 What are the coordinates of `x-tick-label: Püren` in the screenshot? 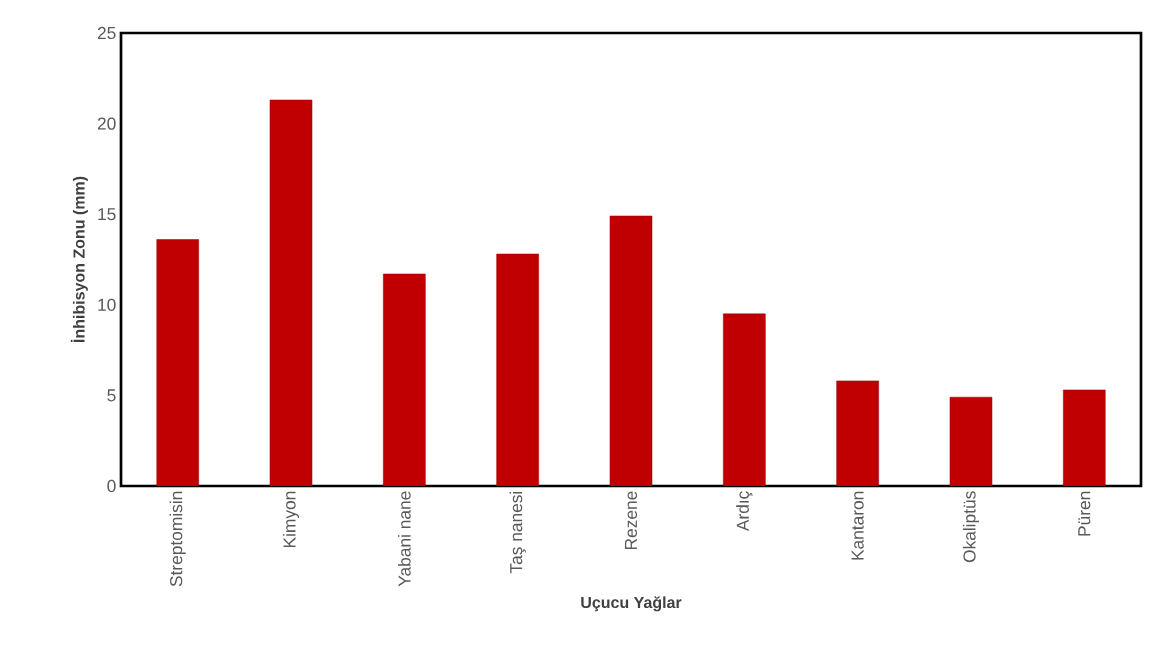 It's located at (1084, 513).